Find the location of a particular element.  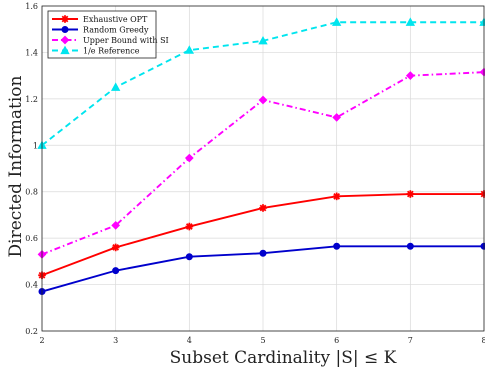

legend-label: Random Greedy is located at coordinates (116, 30).